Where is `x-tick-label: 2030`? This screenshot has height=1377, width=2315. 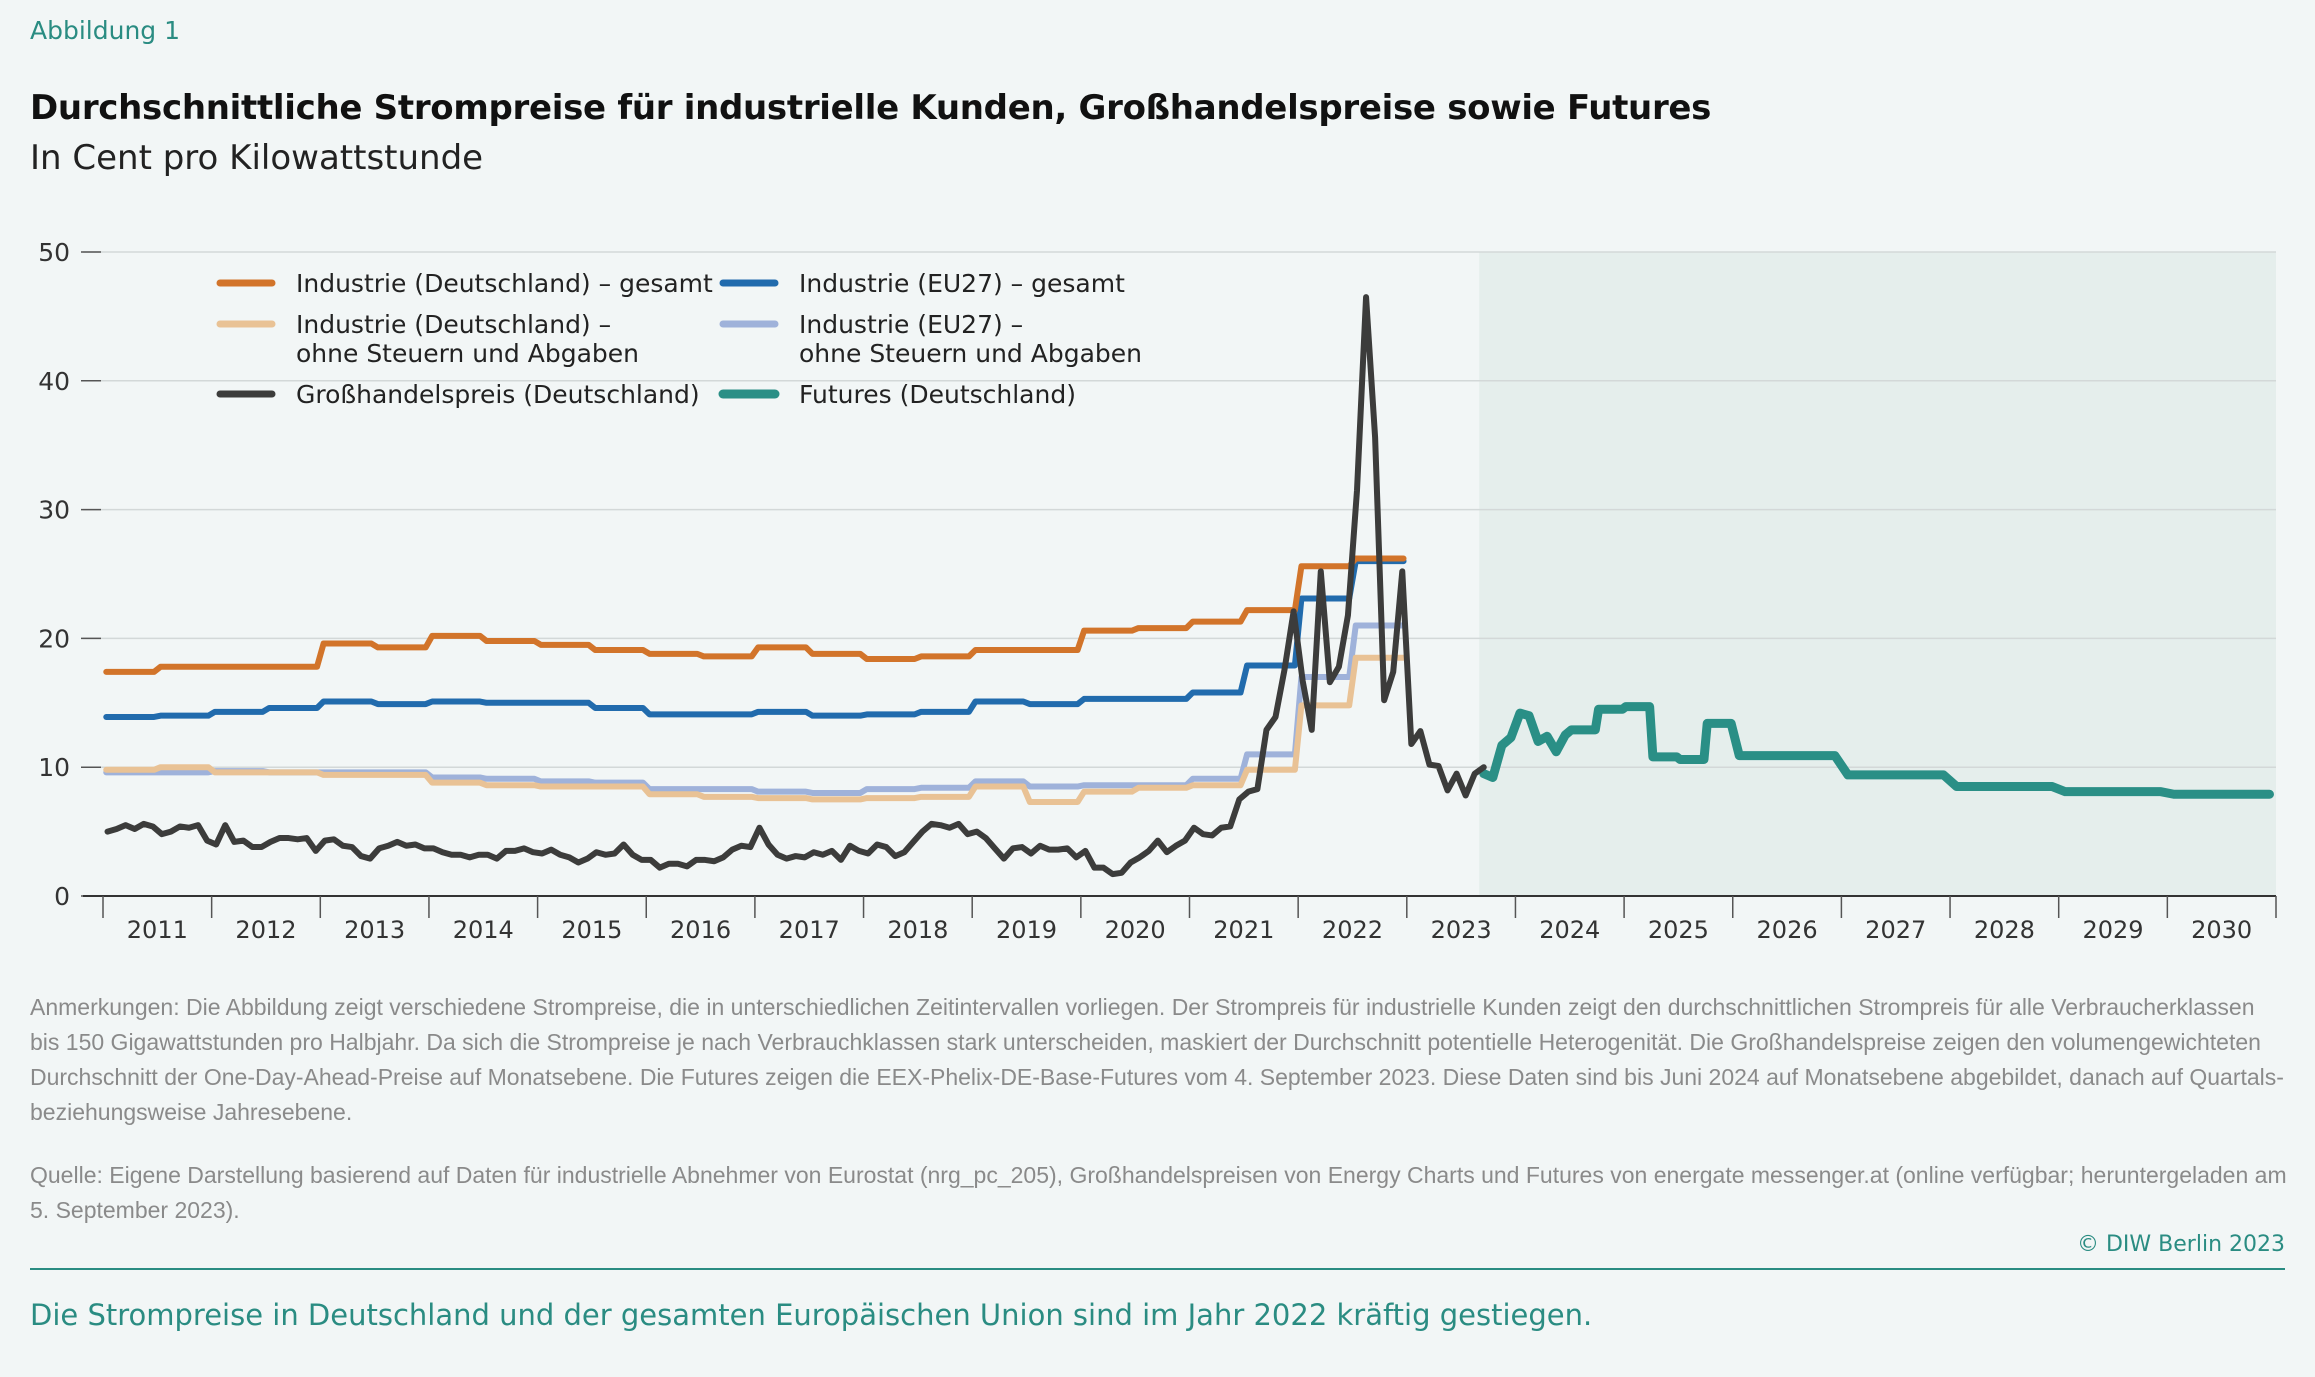
x-tick-label: 2030 is located at coordinates (2221, 930).